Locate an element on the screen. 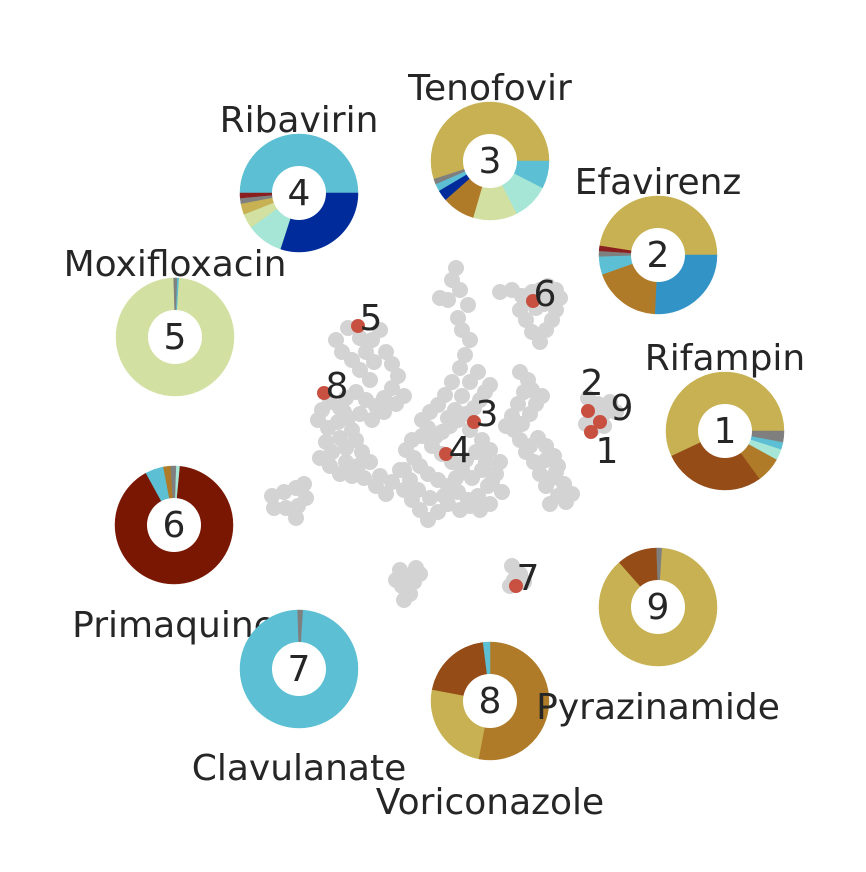 The width and height of the screenshot is (866, 872). highlight-label-1: 1 is located at coordinates (607, 451).